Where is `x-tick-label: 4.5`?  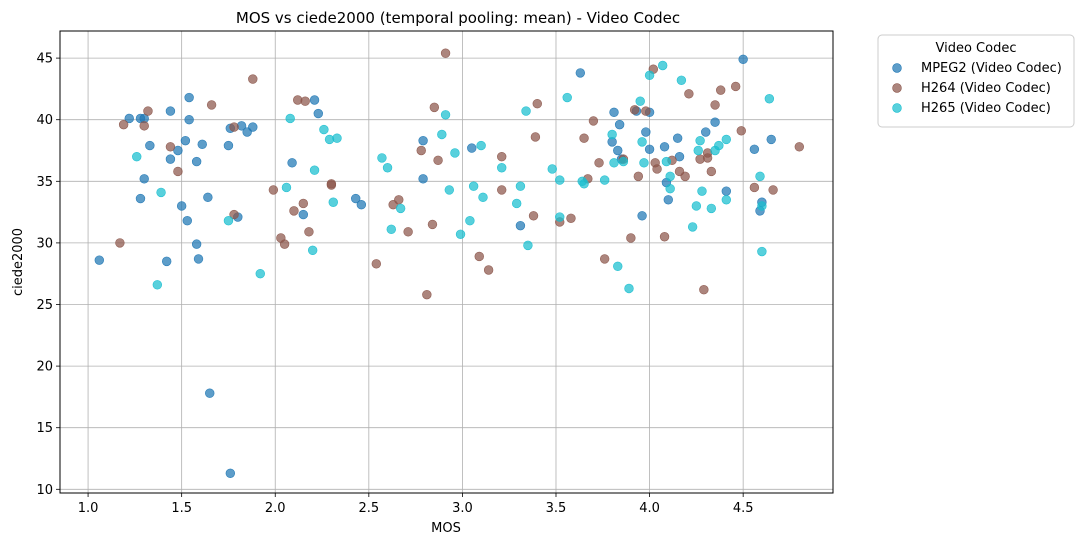 x-tick-label: 4.5 is located at coordinates (743, 508).